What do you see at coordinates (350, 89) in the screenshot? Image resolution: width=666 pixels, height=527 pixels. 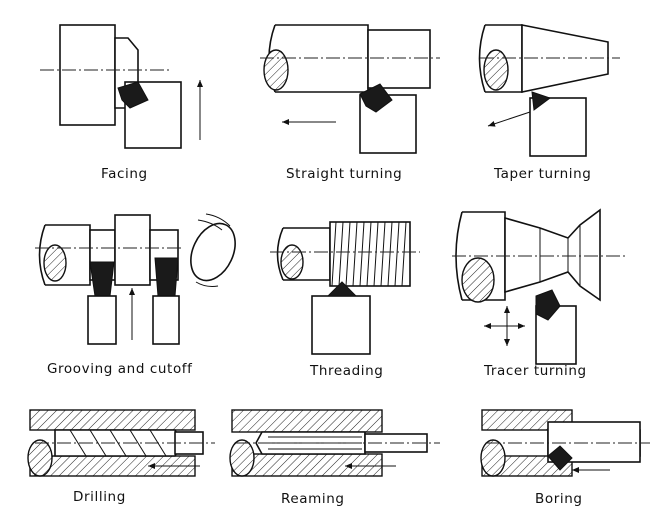 I see `straight-turning-illustration` at bounding box center [350, 89].